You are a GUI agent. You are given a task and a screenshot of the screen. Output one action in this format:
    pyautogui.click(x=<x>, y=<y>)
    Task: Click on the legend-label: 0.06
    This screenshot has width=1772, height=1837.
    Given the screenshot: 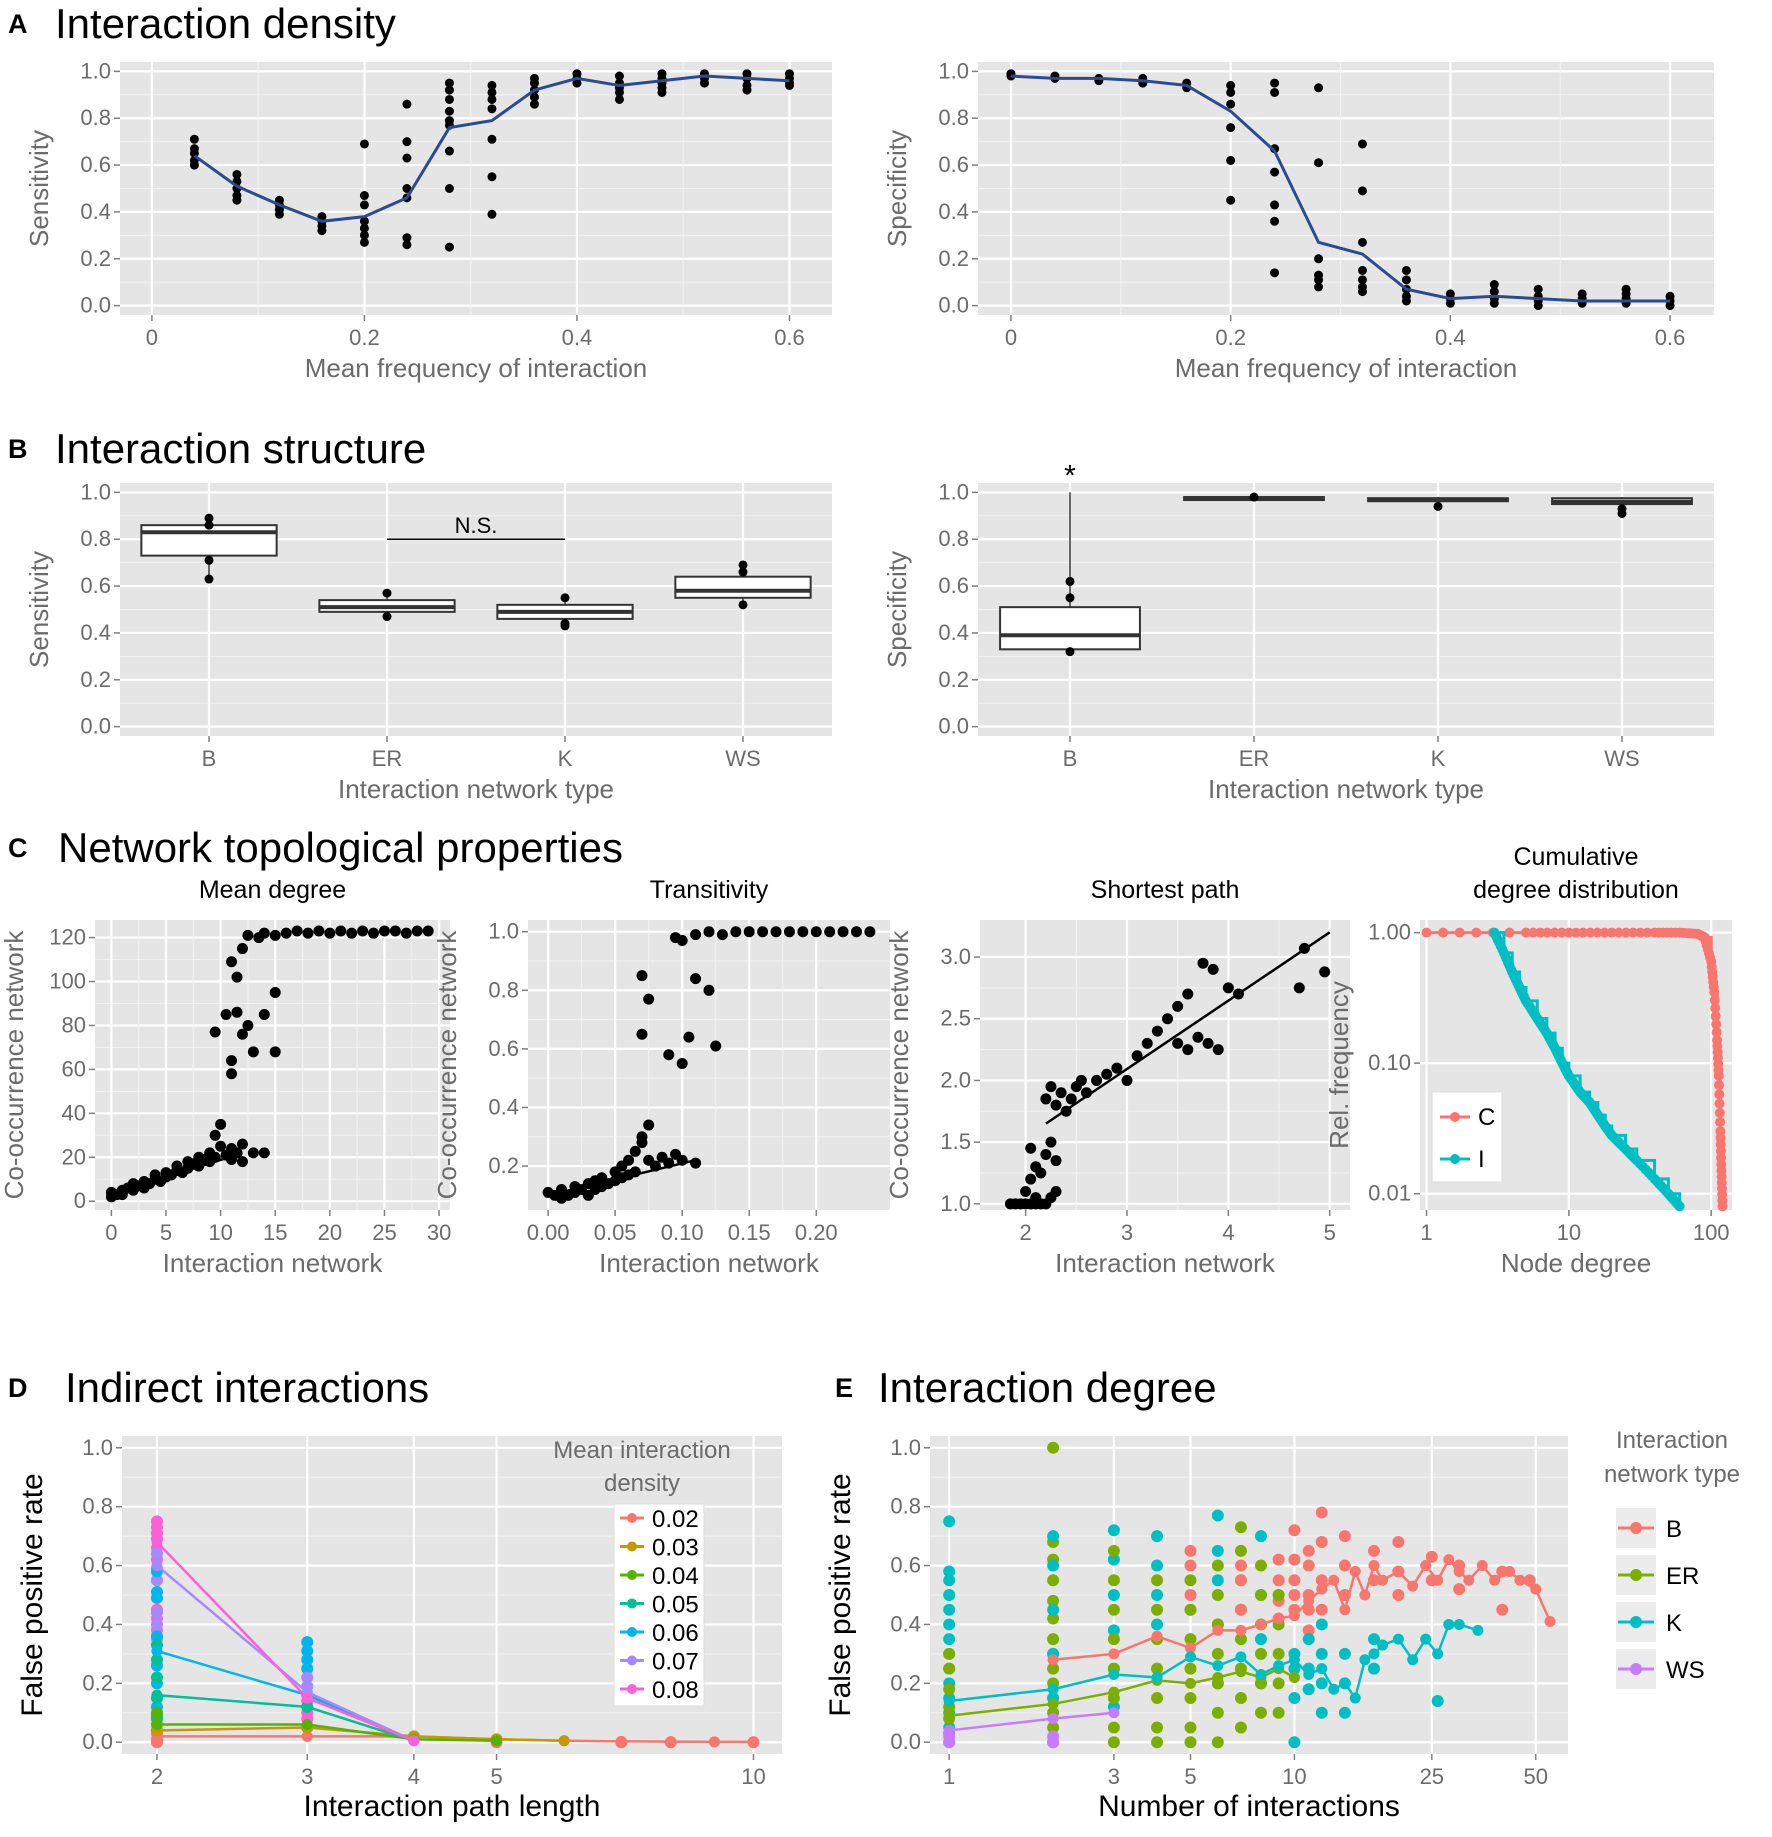 What is the action you would take?
    pyautogui.click(x=675, y=1633)
    